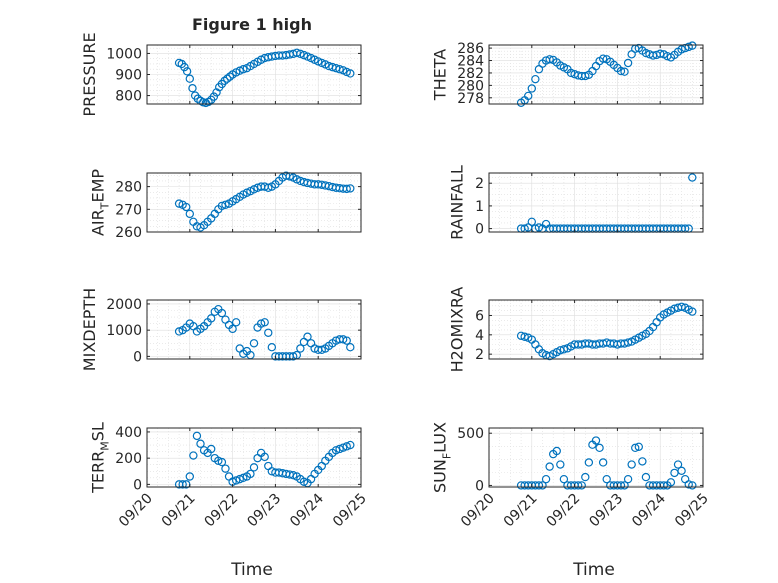 Image resolution: width=778 pixels, height=583 pixels. What do you see at coordinates (264, 201) in the screenshot?
I see `series-air-temp` at bounding box center [264, 201].